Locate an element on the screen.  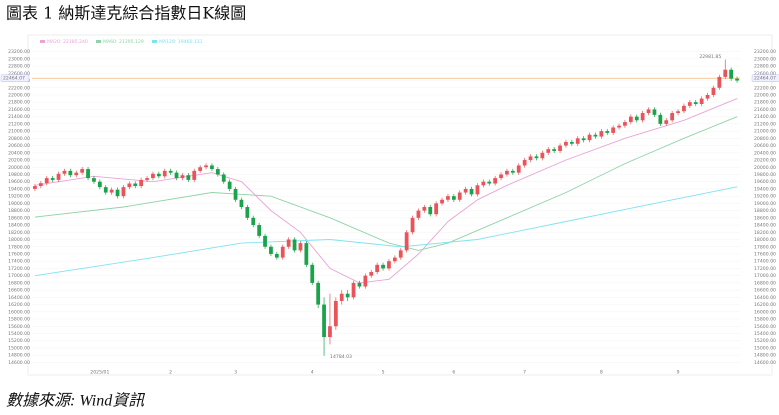
y-tick-label-right: 17000.00 is located at coordinates (765, 276).